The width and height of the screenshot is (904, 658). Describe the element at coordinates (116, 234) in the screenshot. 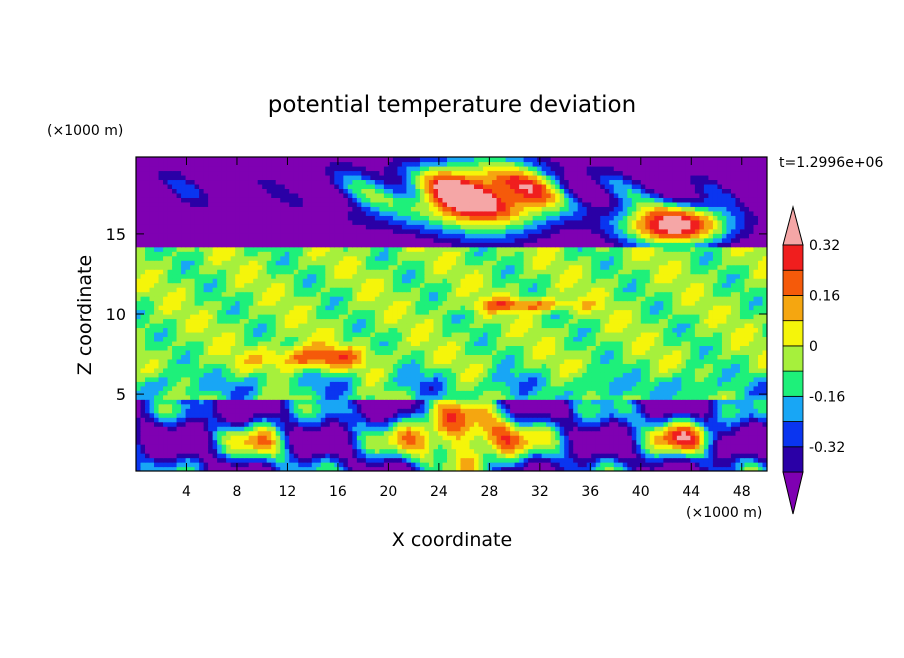

I see `y-tick-label: 15` at that location.